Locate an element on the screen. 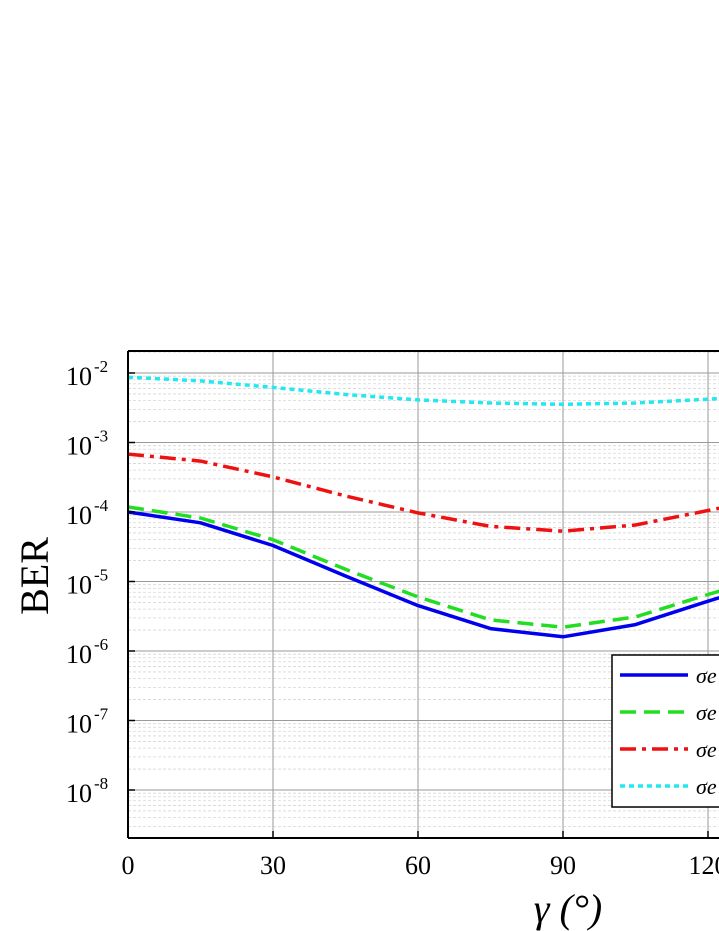 The image size is (719, 931). x-tick-label: 0 is located at coordinates (128, 865).